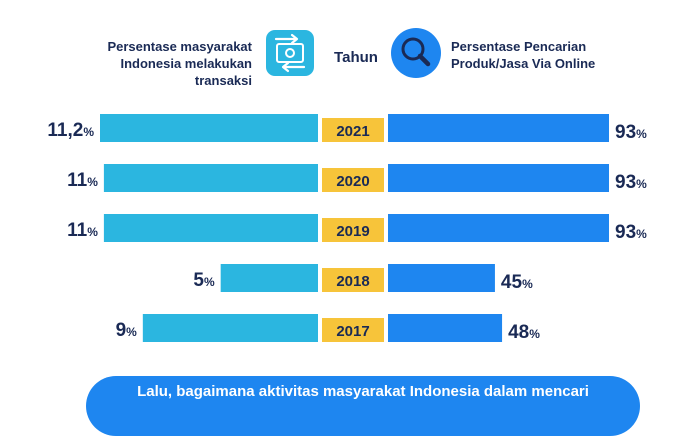 The height and width of the screenshot is (436, 700). I want to click on right-bar-2017, so click(445, 328).